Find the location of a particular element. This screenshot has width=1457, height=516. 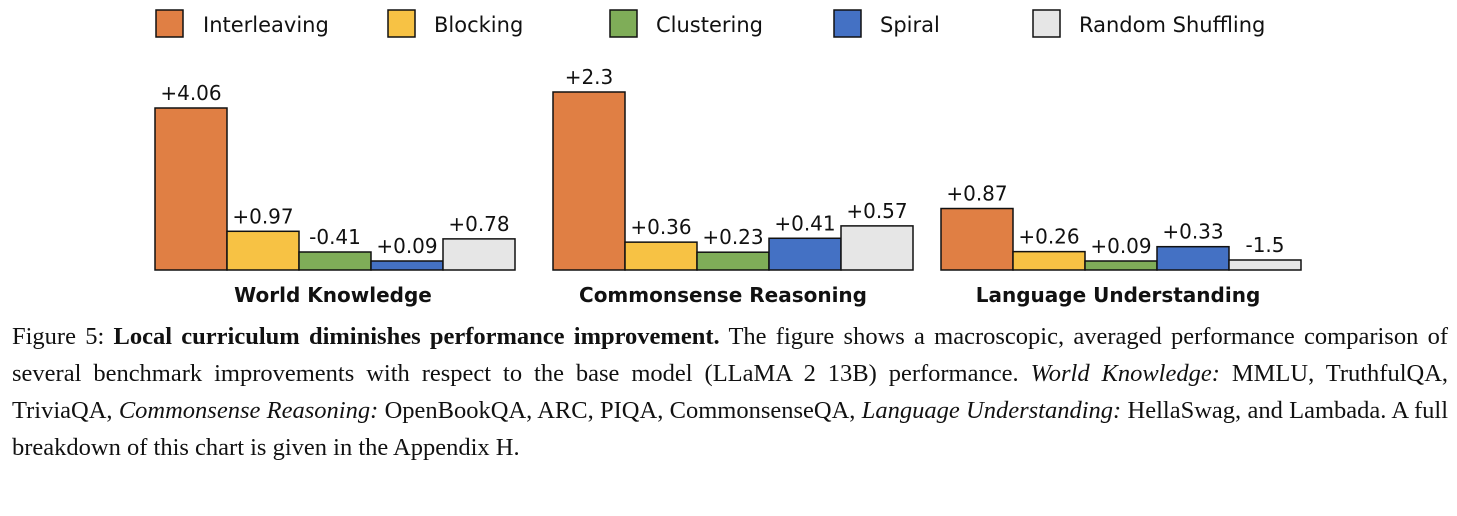

data-label-world-knowledge-spiral: +0.09 is located at coordinates (406, 246).